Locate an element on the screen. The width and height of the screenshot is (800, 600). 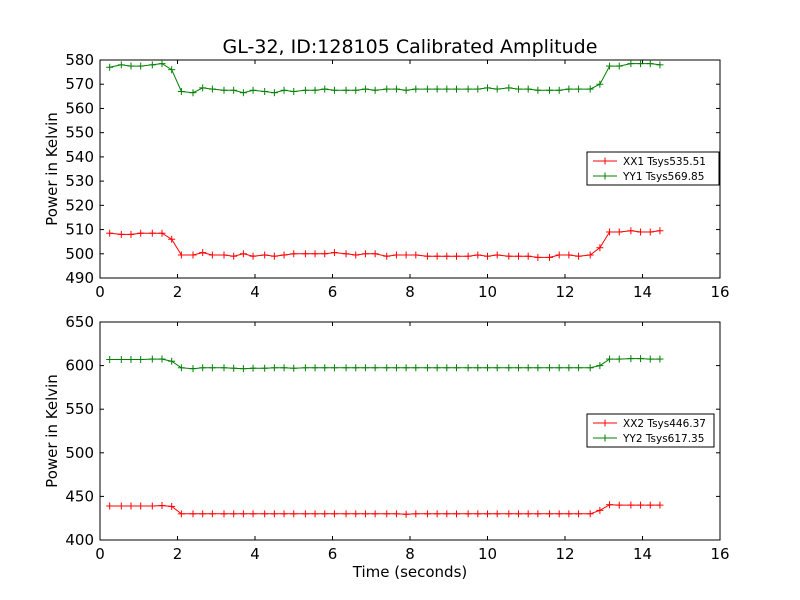
top-legend-box is located at coordinates (653, 168).